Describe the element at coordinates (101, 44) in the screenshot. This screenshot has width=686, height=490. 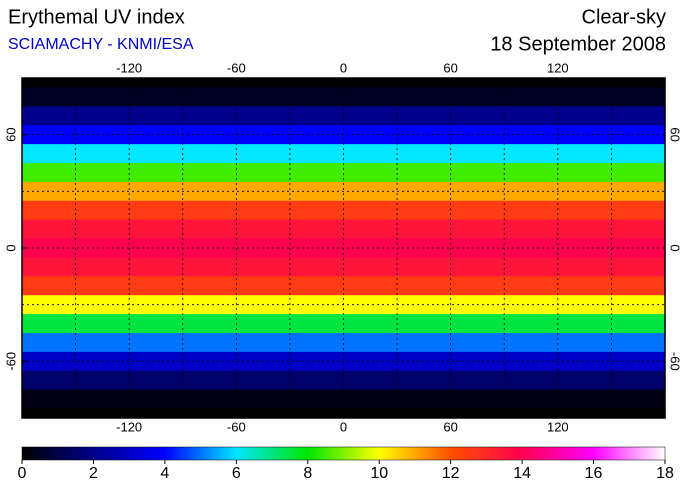
I see `subtitle: SCIAMACHY - KNMI/ESA` at that location.